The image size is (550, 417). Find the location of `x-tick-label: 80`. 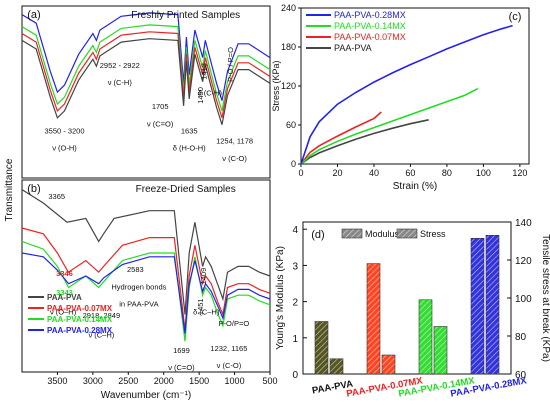

x-tick-label: 80 is located at coordinates (447, 173).